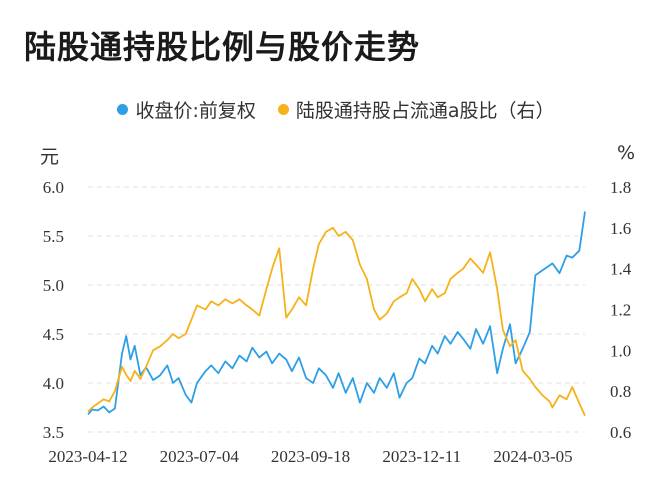  What do you see at coordinates (195, 111) in the screenshot?
I see `legend-label-price: 收盘价:前复权` at bounding box center [195, 111].